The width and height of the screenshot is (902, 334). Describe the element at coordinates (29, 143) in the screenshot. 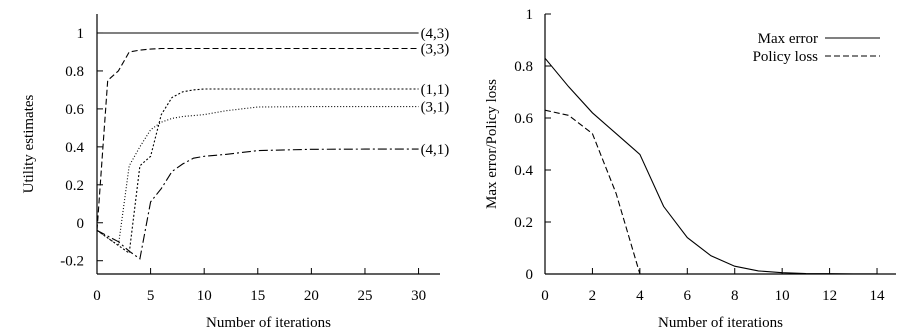

I see `y-axis-label: Utility estimates` at that location.